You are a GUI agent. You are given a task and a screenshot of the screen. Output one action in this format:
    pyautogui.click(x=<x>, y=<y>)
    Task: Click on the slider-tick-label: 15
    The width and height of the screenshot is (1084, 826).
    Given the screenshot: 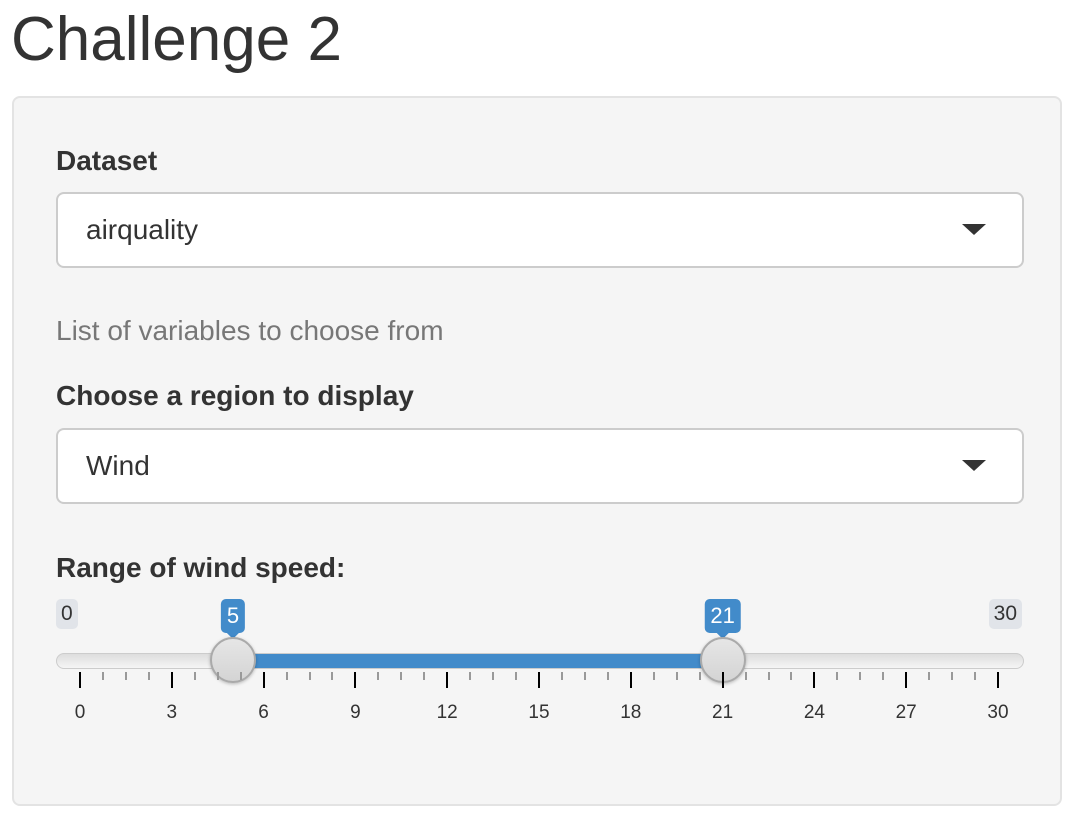 What is the action you would take?
    pyautogui.click(x=539, y=712)
    